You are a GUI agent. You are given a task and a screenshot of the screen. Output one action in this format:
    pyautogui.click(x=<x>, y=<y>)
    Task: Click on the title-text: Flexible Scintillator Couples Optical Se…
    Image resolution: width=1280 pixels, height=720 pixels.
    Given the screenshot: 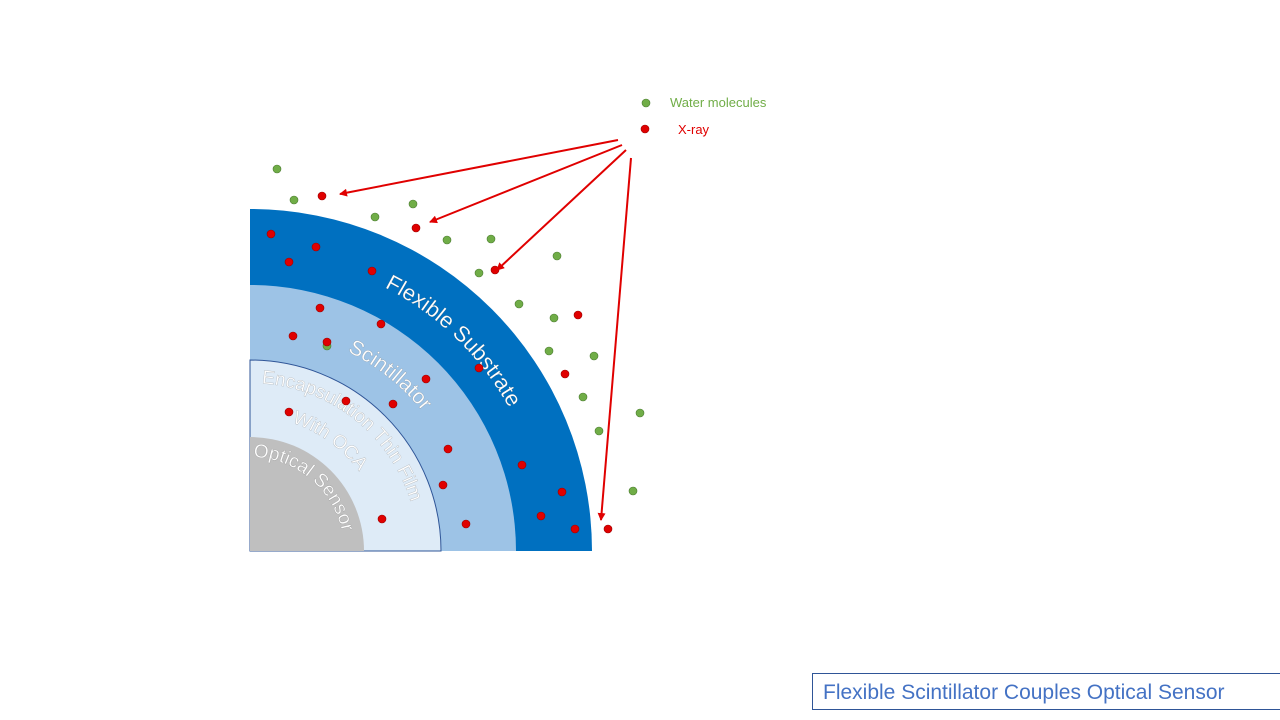 What is the action you would take?
    pyautogui.click(x=1024, y=692)
    